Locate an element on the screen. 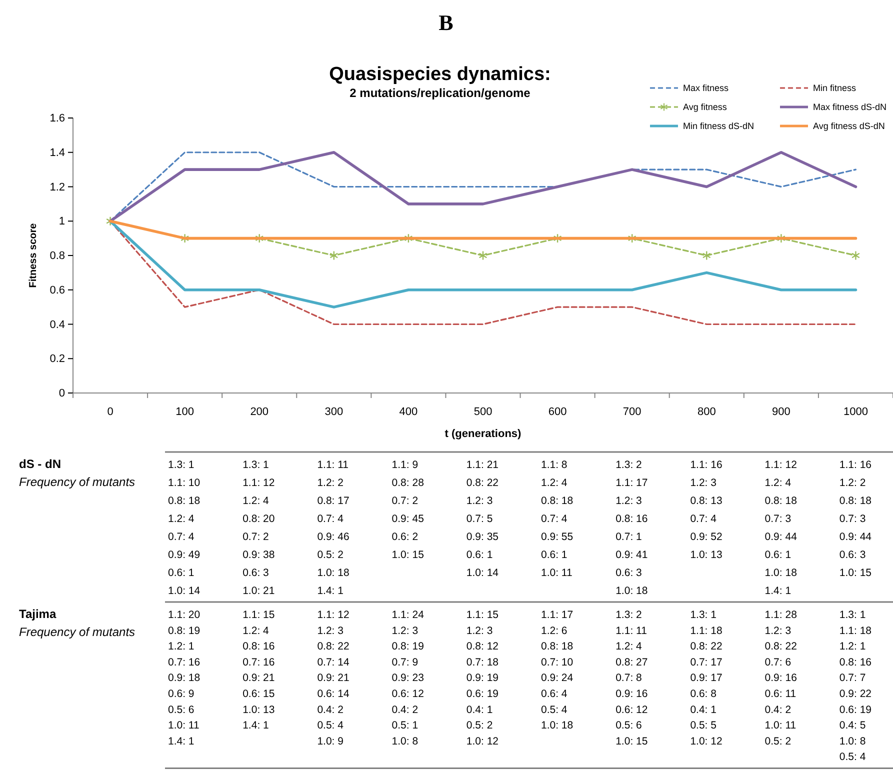  y-tick-label: 1.6 is located at coordinates (57, 118).